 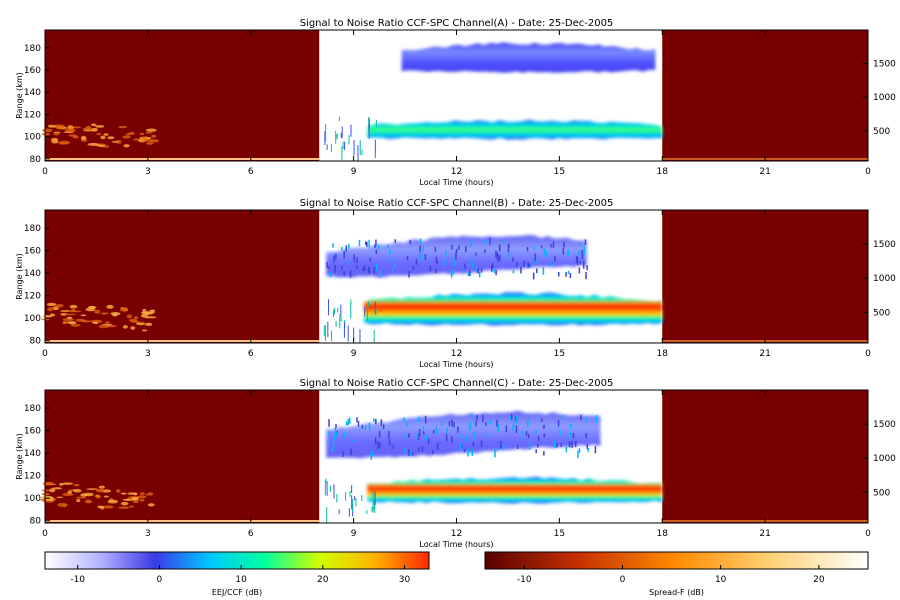 What do you see at coordinates (32, 252) in the screenshot?
I see `y-tick-label: 160` at bounding box center [32, 252].